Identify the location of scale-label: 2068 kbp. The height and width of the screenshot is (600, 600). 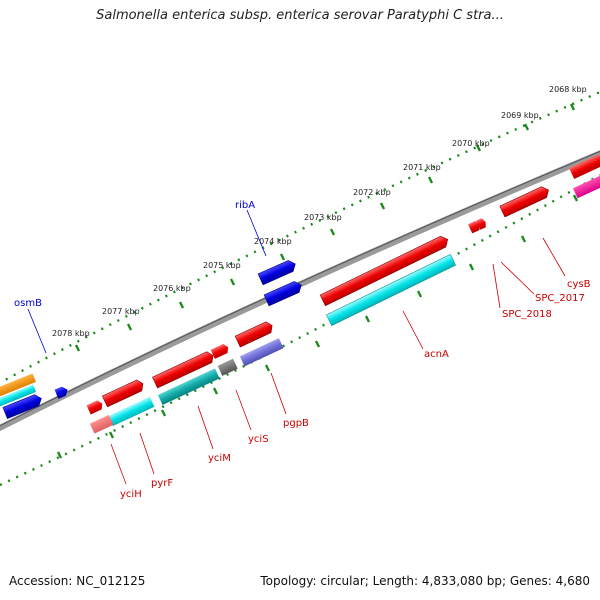
(568, 89).